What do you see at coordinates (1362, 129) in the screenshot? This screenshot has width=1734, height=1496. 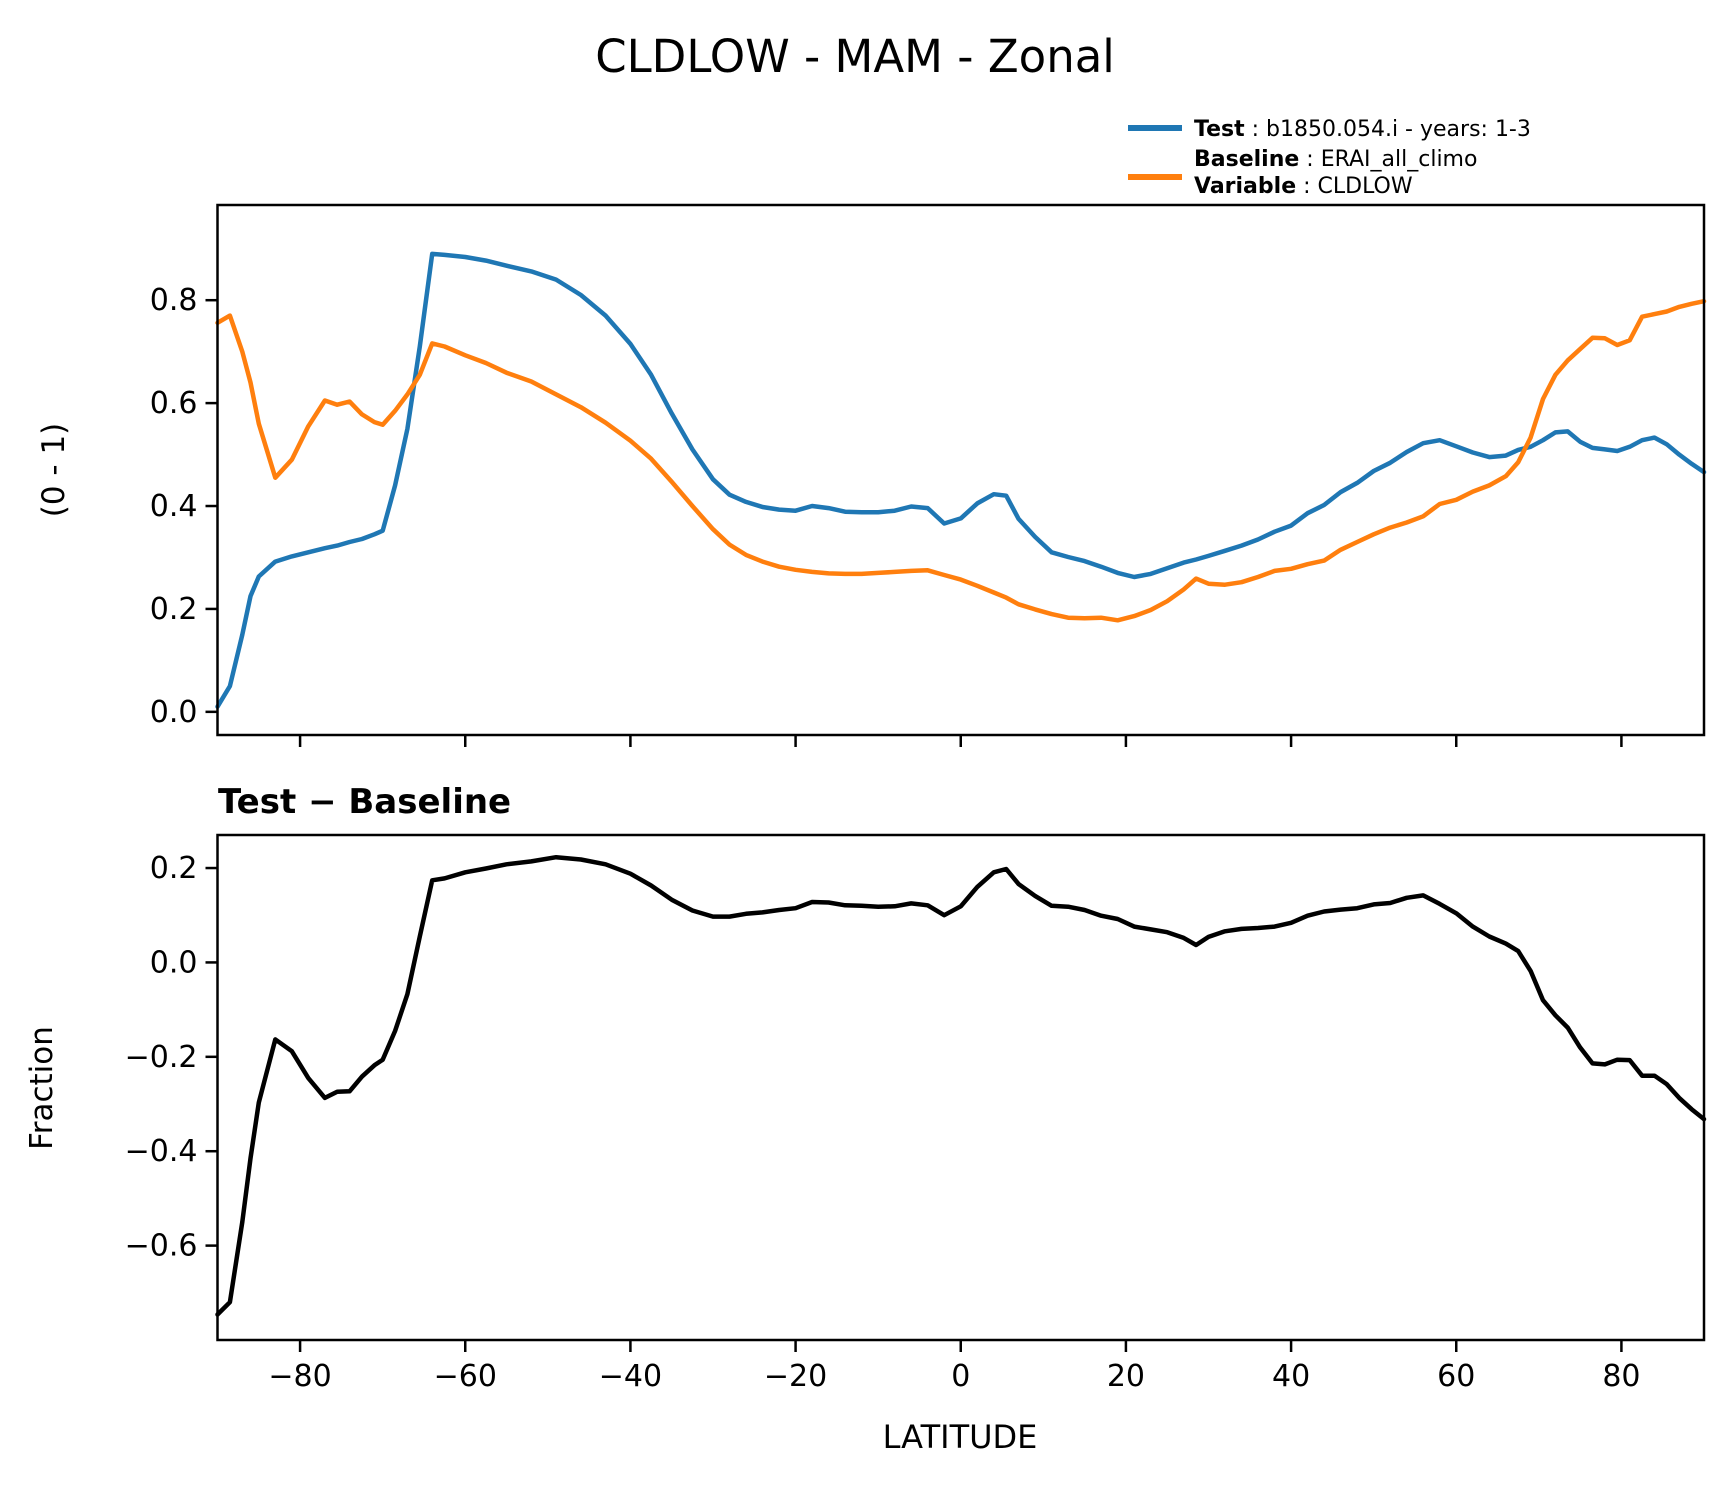 I see `legend-entry-test: Test : b1850.054.i - years: 1-3` at bounding box center [1362, 129].